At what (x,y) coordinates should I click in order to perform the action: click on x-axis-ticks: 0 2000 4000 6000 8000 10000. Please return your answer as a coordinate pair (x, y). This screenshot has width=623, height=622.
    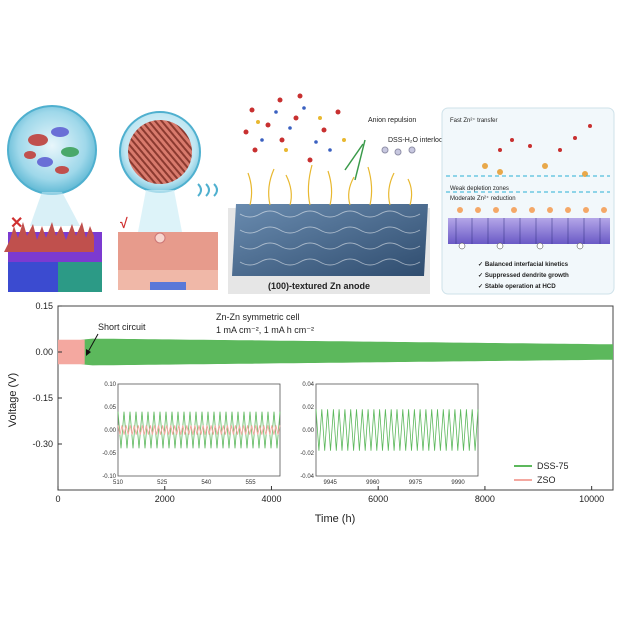
    Looking at the image, I should click on (329, 495).